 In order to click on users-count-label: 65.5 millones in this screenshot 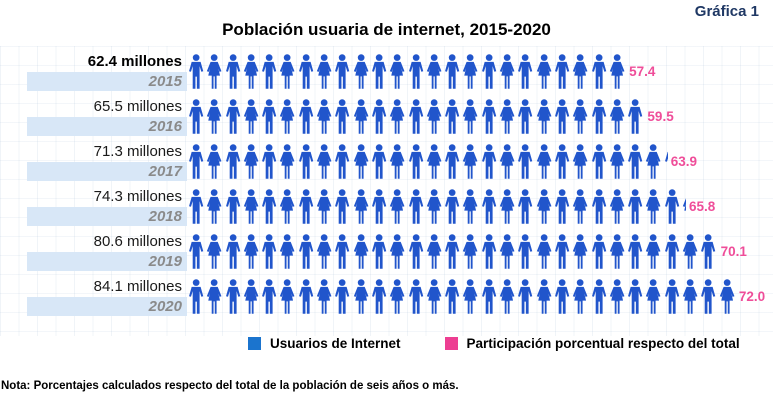, I will do `click(137, 106)`.